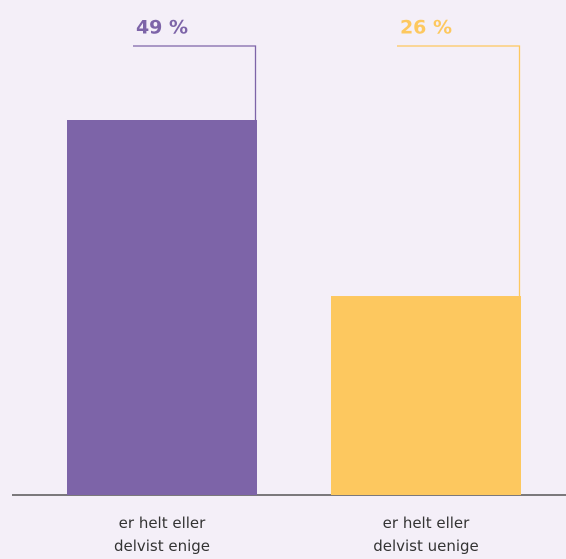 This screenshot has width=566, height=559. What do you see at coordinates (426, 28) in the screenshot?
I see `value-label: 26 %` at bounding box center [426, 28].